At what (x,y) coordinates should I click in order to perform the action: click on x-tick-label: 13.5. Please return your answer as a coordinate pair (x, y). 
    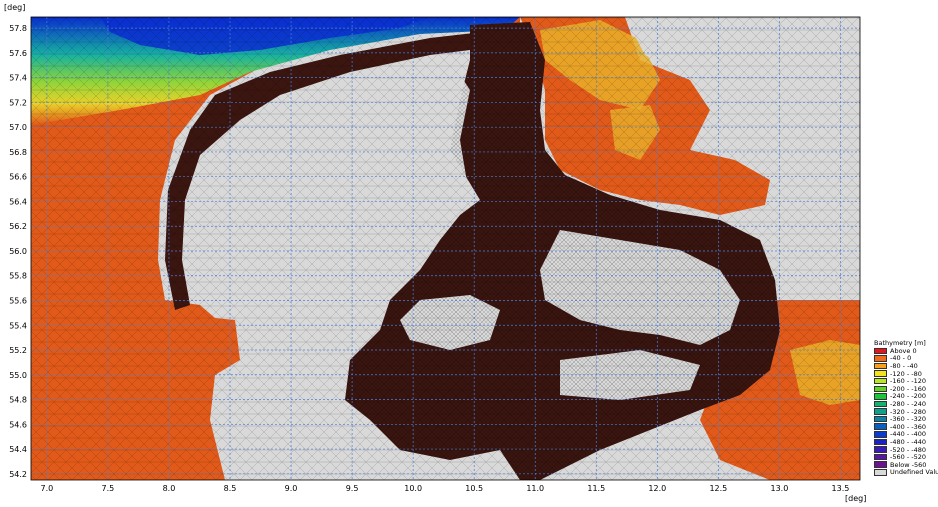
    Looking at the image, I should click on (841, 488).